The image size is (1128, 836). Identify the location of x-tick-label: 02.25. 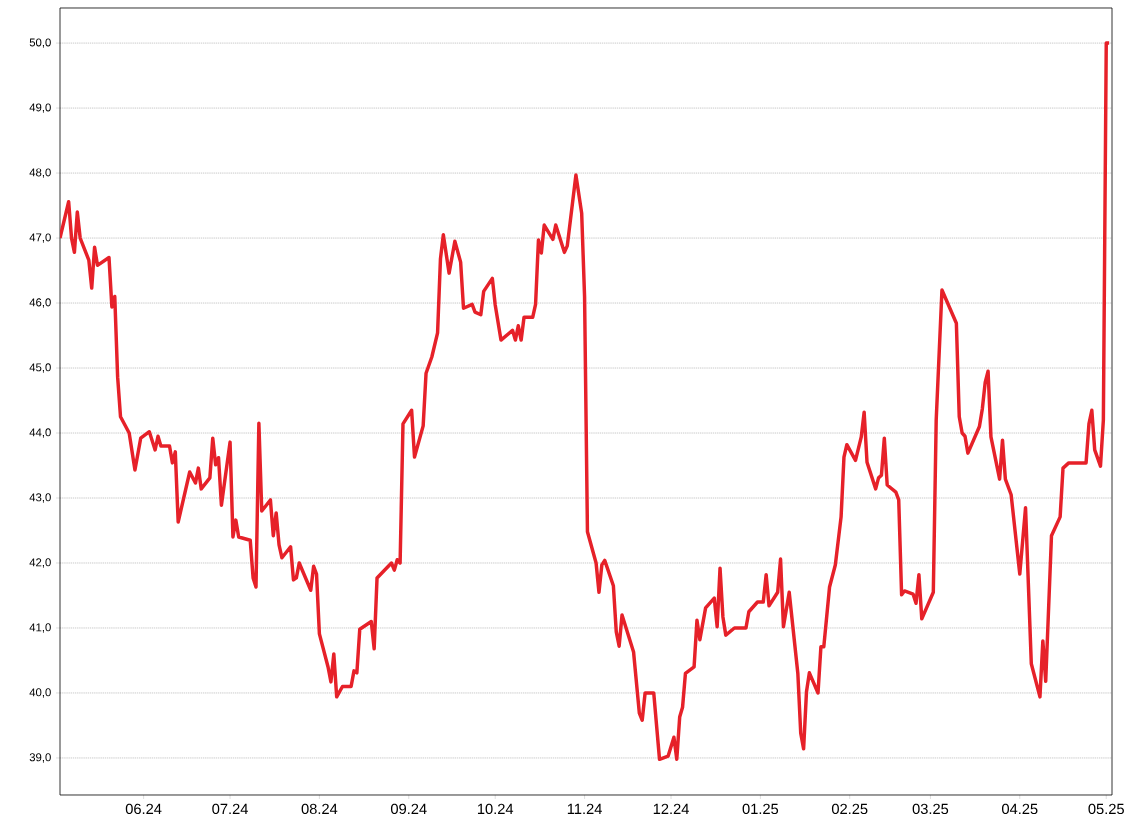
(849, 809).